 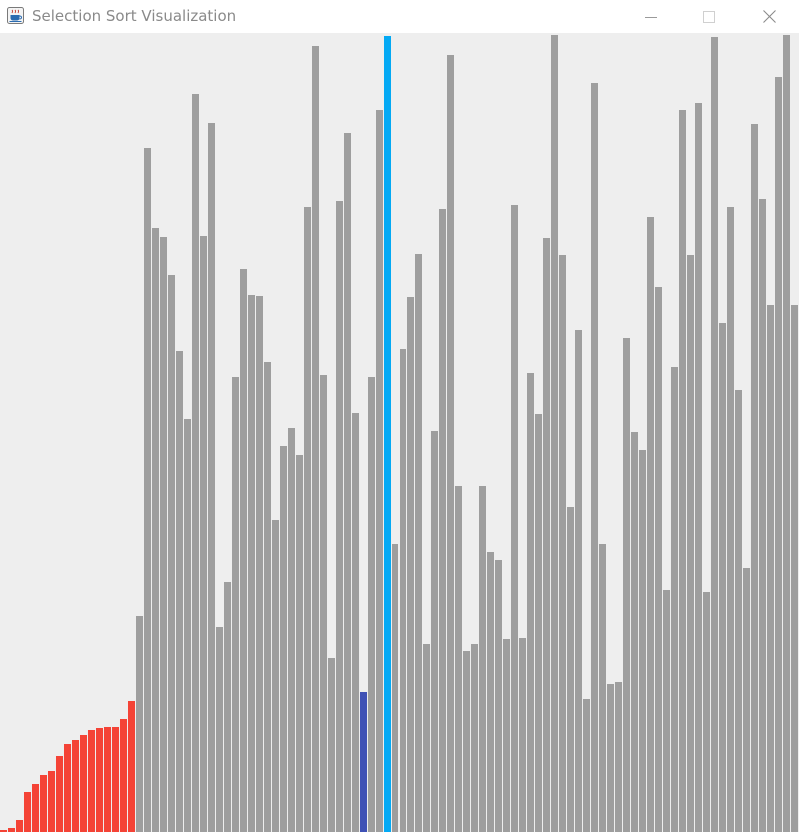 I want to click on maximize-icon, so click(x=709, y=16).